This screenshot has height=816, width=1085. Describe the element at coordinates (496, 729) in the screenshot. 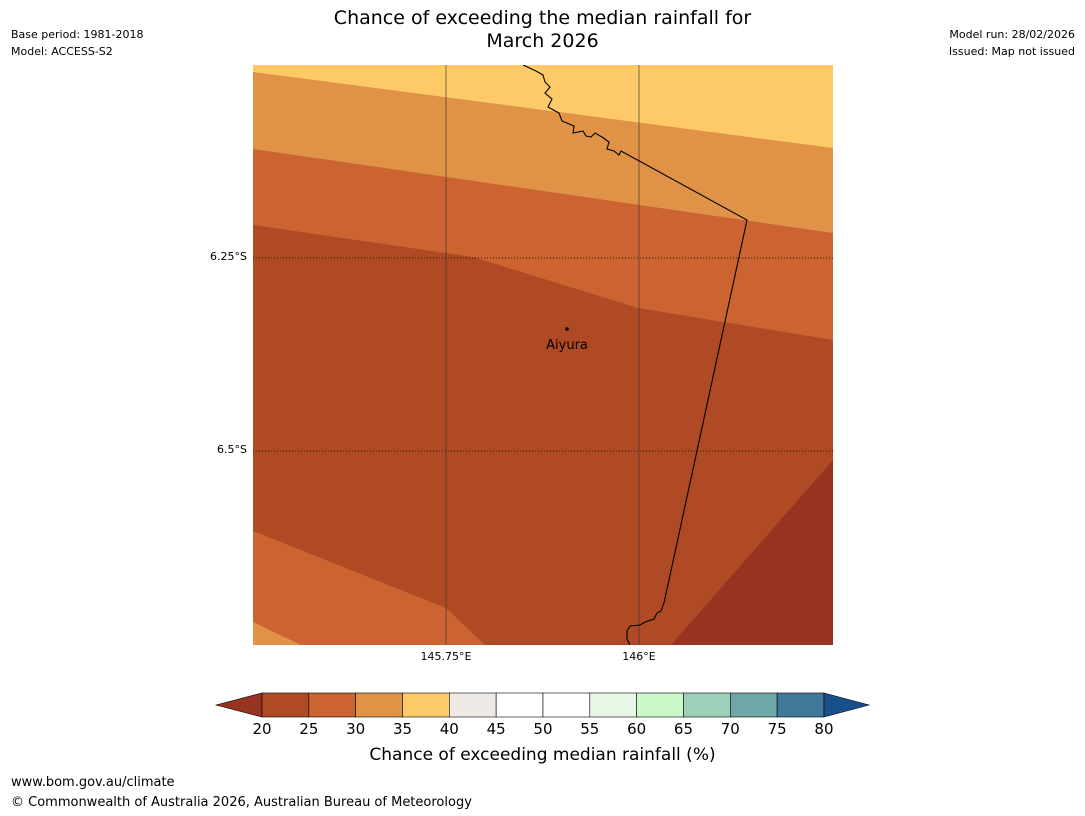

I see `colorbar-tick-45: 45` at that location.